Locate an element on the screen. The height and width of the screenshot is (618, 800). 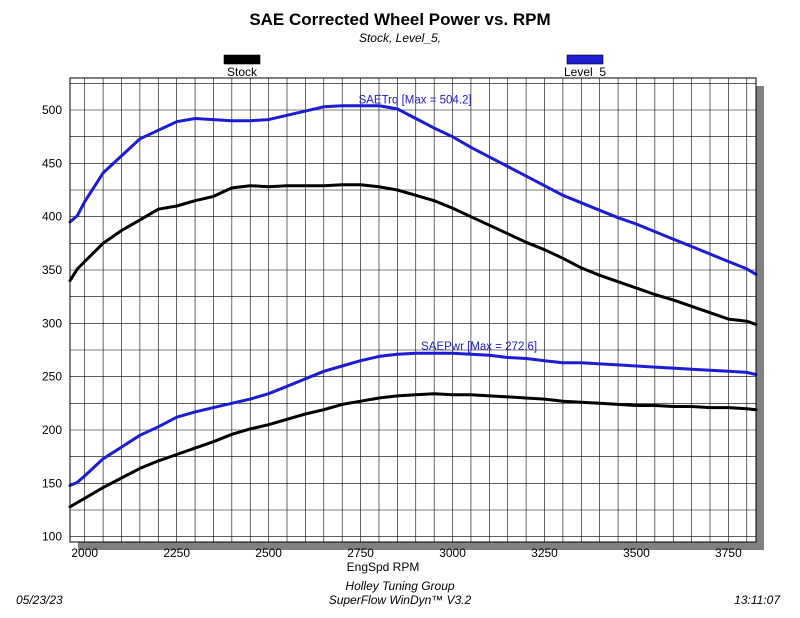
y-tick-label: 450 is located at coordinates (52, 163).